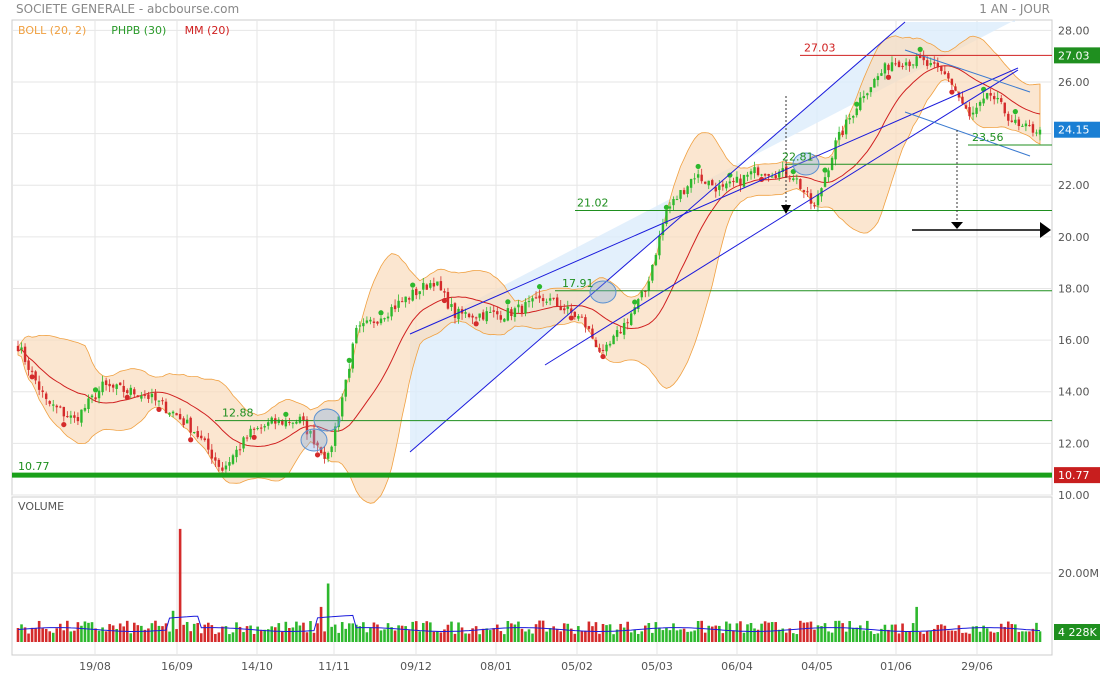 The height and width of the screenshot is (677, 1102). I want to click on period-label: 1 AN - JOUR, so click(1014, 9).